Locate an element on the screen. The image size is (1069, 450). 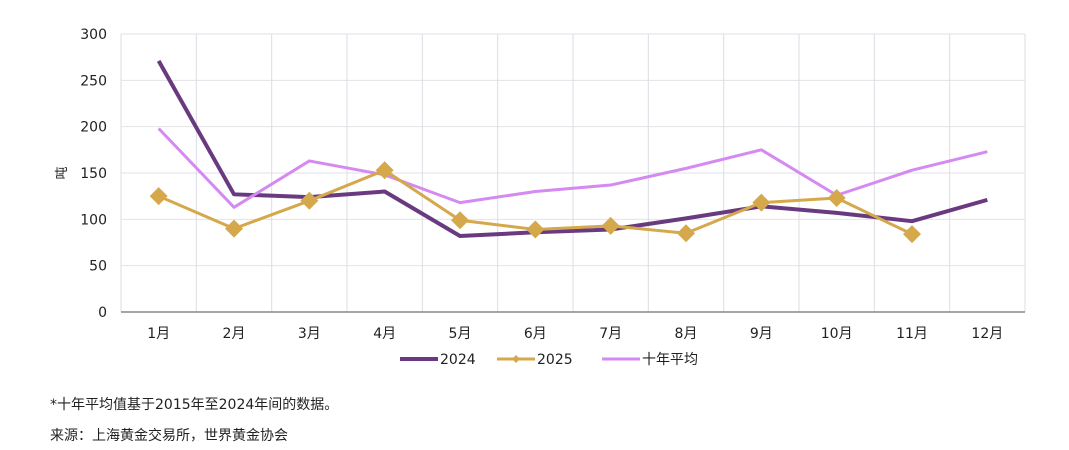
x-tick-label: 10月 is located at coordinates (837, 334).